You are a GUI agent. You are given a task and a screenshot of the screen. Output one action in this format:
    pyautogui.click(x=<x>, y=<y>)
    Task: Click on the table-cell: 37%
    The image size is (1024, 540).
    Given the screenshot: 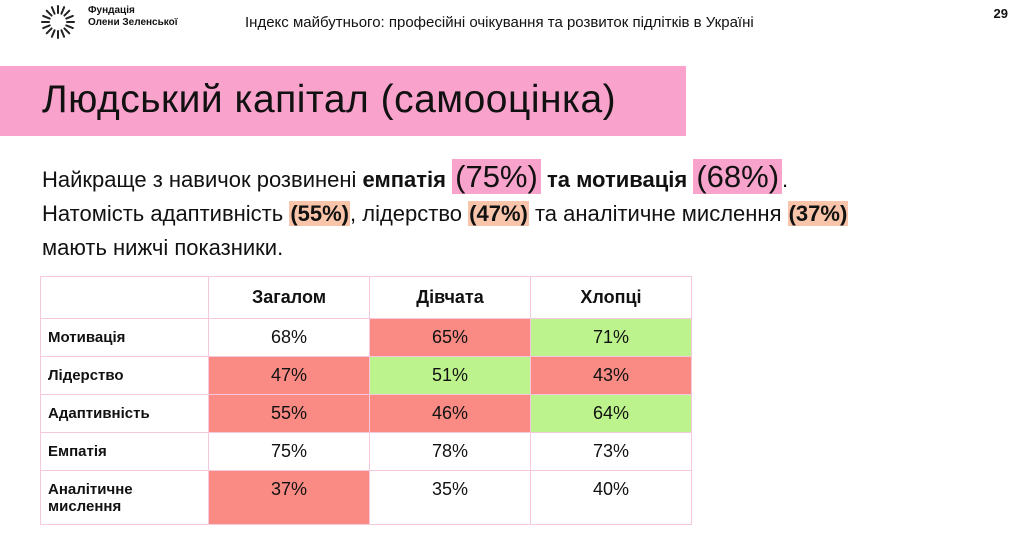 What is the action you would take?
    pyautogui.click(x=289, y=497)
    